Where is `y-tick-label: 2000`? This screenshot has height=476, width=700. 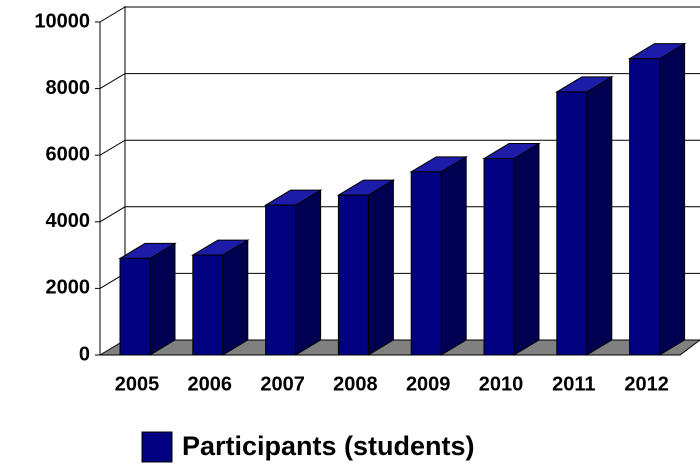
y-tick-label: 2000 is located at coordinates (68, 288).